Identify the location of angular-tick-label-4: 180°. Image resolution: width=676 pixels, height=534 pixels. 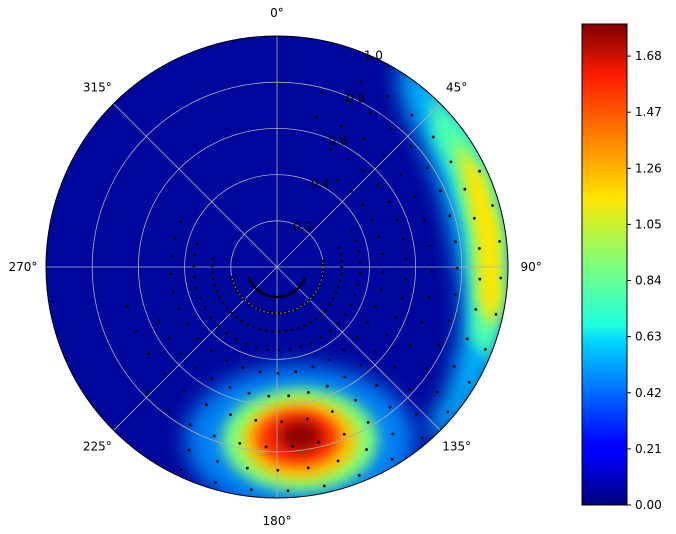
(277, 521).